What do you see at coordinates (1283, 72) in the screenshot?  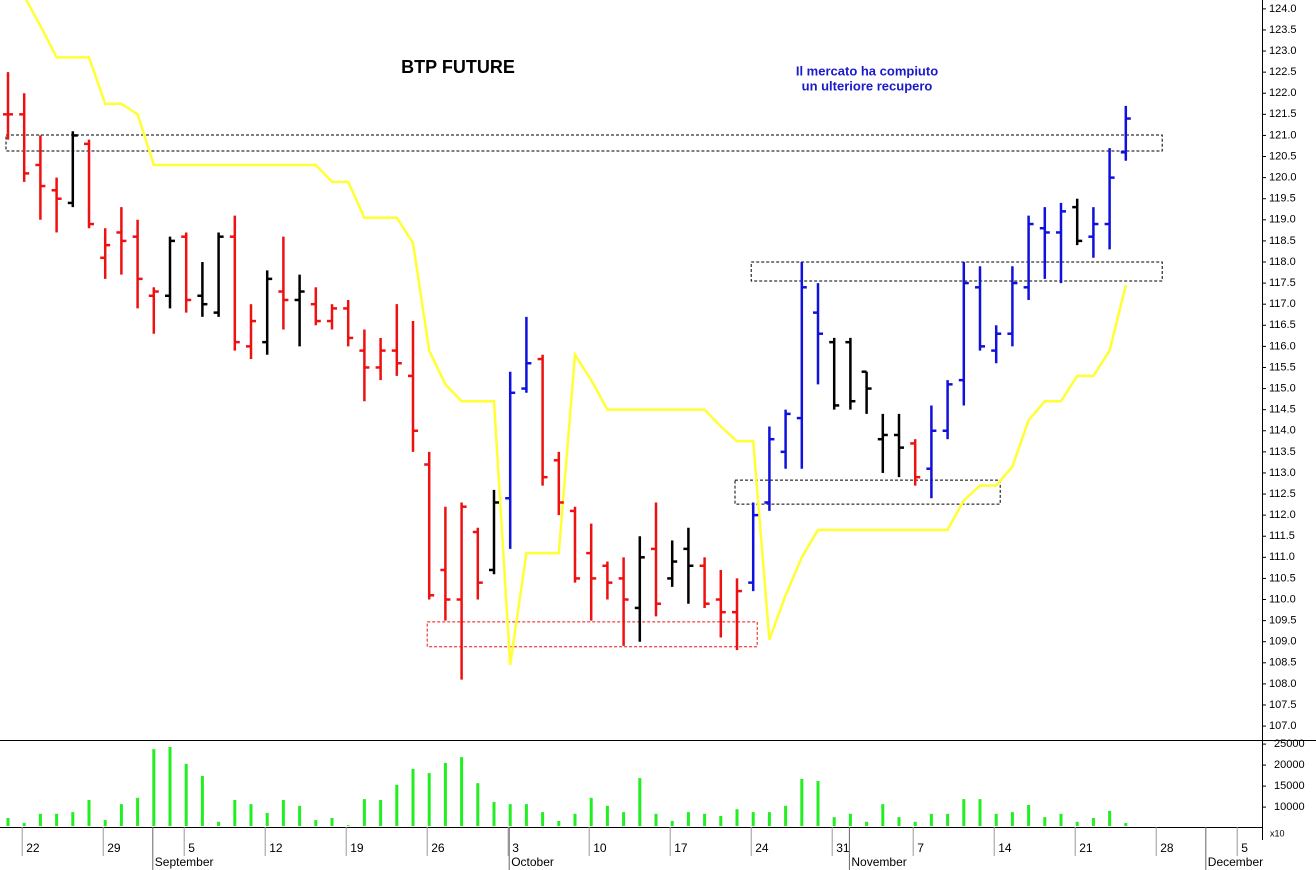 I see `y-tick-label: 122.5` at bounding box center [1283, 72].